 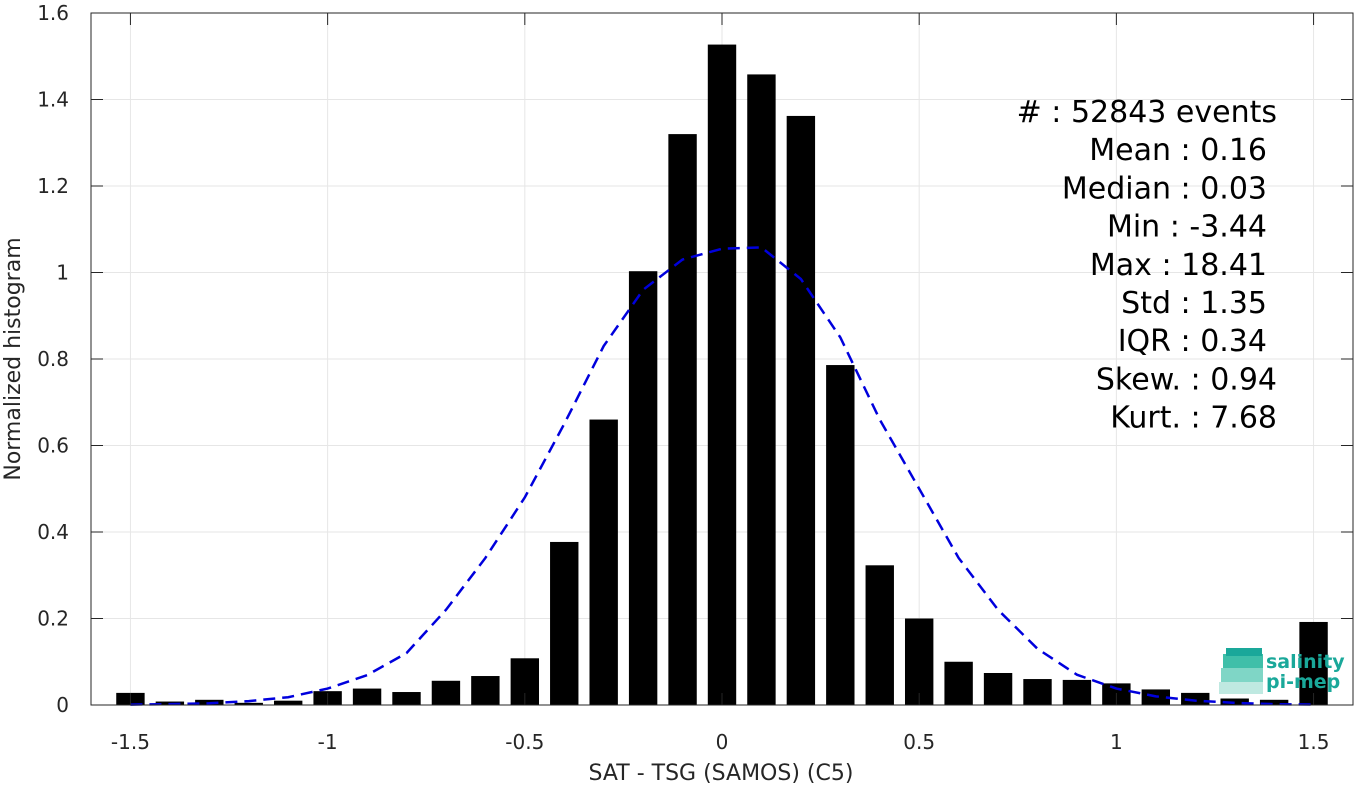 I want to click on stats-line: # : 52843 events, so click(x=1147, y=112).